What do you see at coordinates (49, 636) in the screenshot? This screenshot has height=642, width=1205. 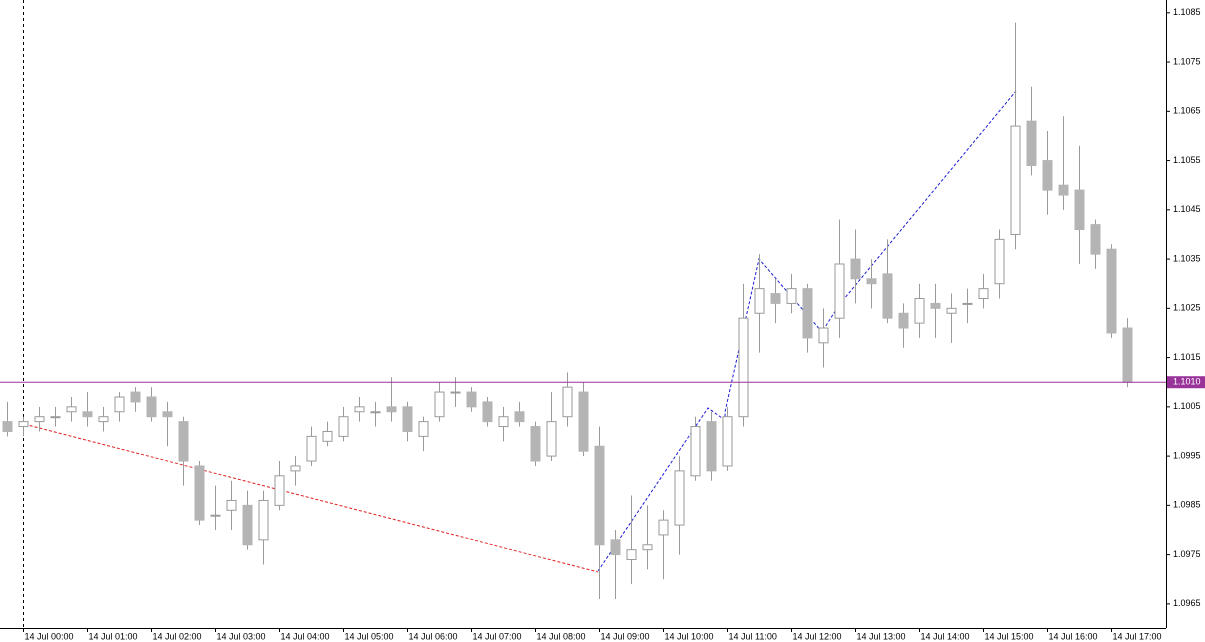 I see `x-tick-label: 14 Jul 00:00` at bounding box center [49, 636].